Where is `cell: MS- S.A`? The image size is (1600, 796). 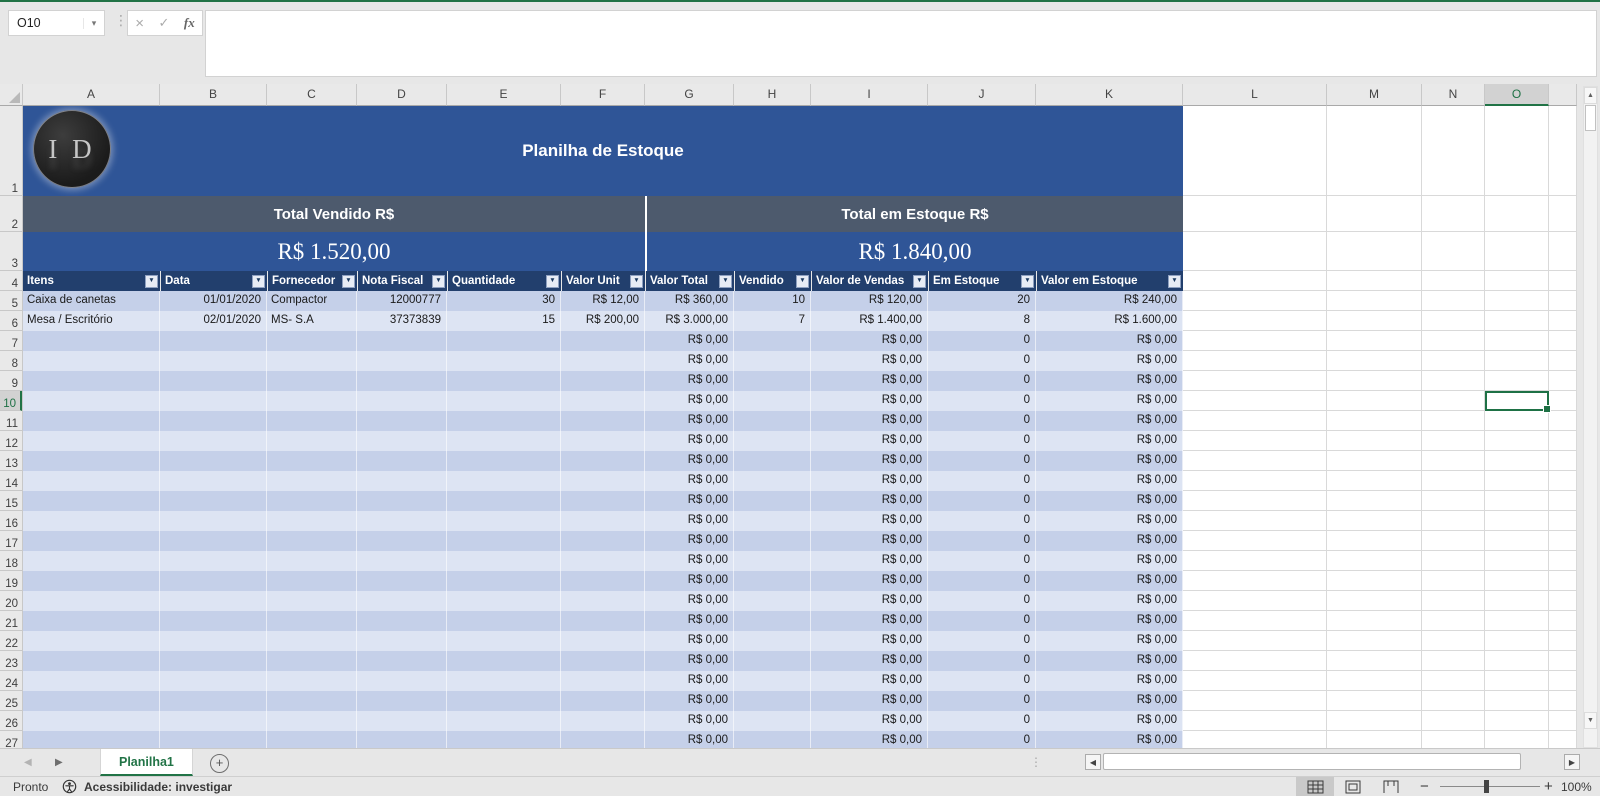 cell: MS- S.A is located at coordinates (312, 321).